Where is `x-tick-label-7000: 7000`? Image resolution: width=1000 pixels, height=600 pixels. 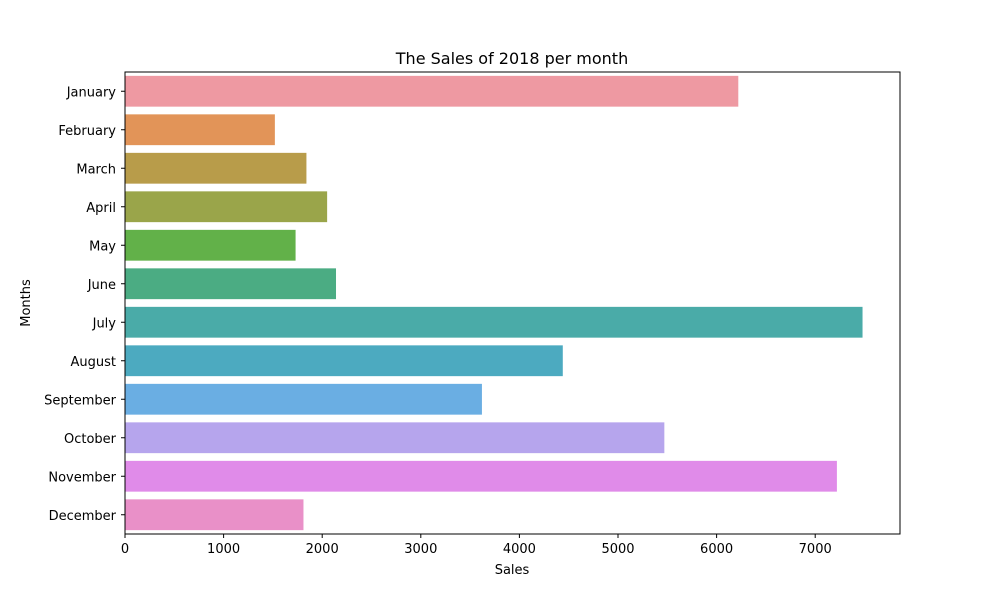
x-tick-label-7000: 7000 is located at coordinates (815, 549).